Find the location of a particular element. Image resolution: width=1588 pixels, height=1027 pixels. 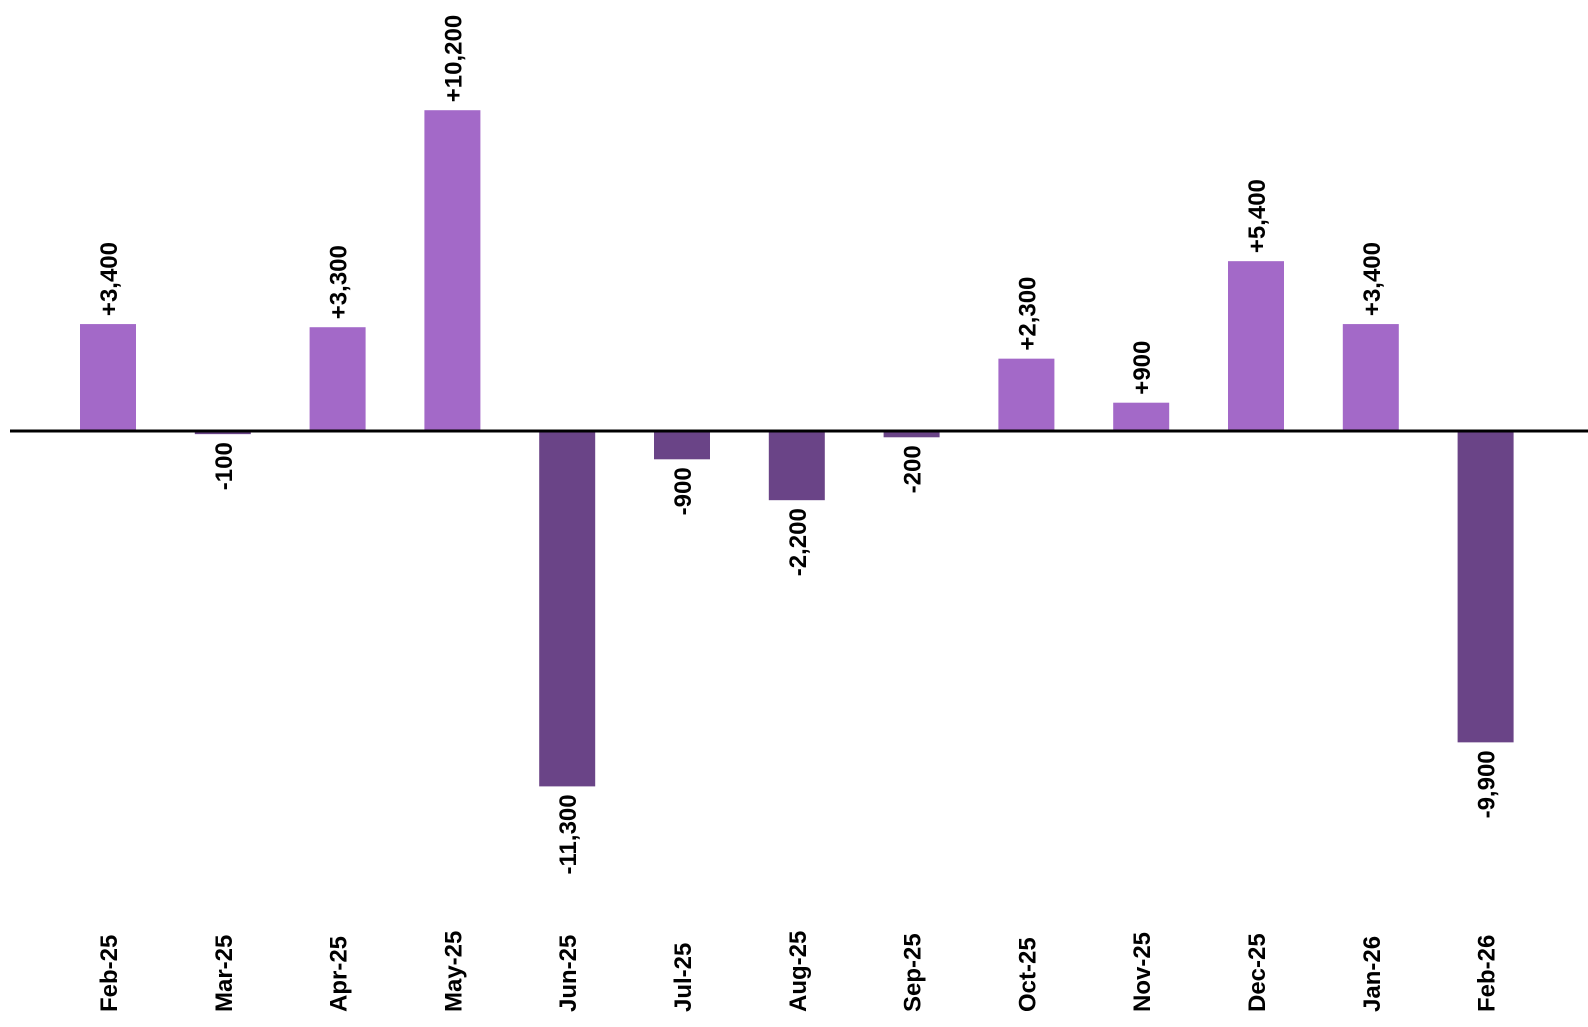

data-label: +10,200 is located at coordinates (453, 58).